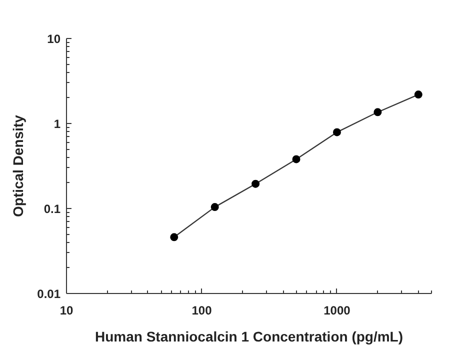 This screenshot has width=450, height=348. Describe the element at coordinates (249, 336) in the screenshot. I see `x-axis-title: Human Stanniocalcin 1 Concentration (pg/mL)` at that location.